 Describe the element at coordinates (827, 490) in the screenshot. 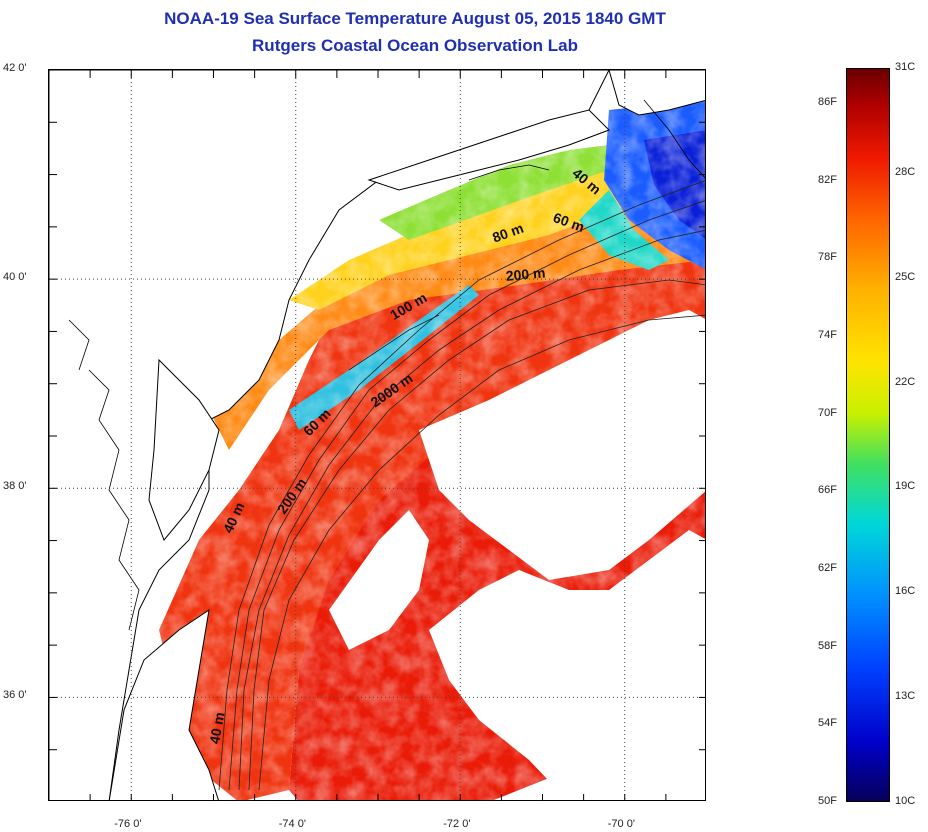

I see `colorbar-fahrenheit-label: 66F` at that location.